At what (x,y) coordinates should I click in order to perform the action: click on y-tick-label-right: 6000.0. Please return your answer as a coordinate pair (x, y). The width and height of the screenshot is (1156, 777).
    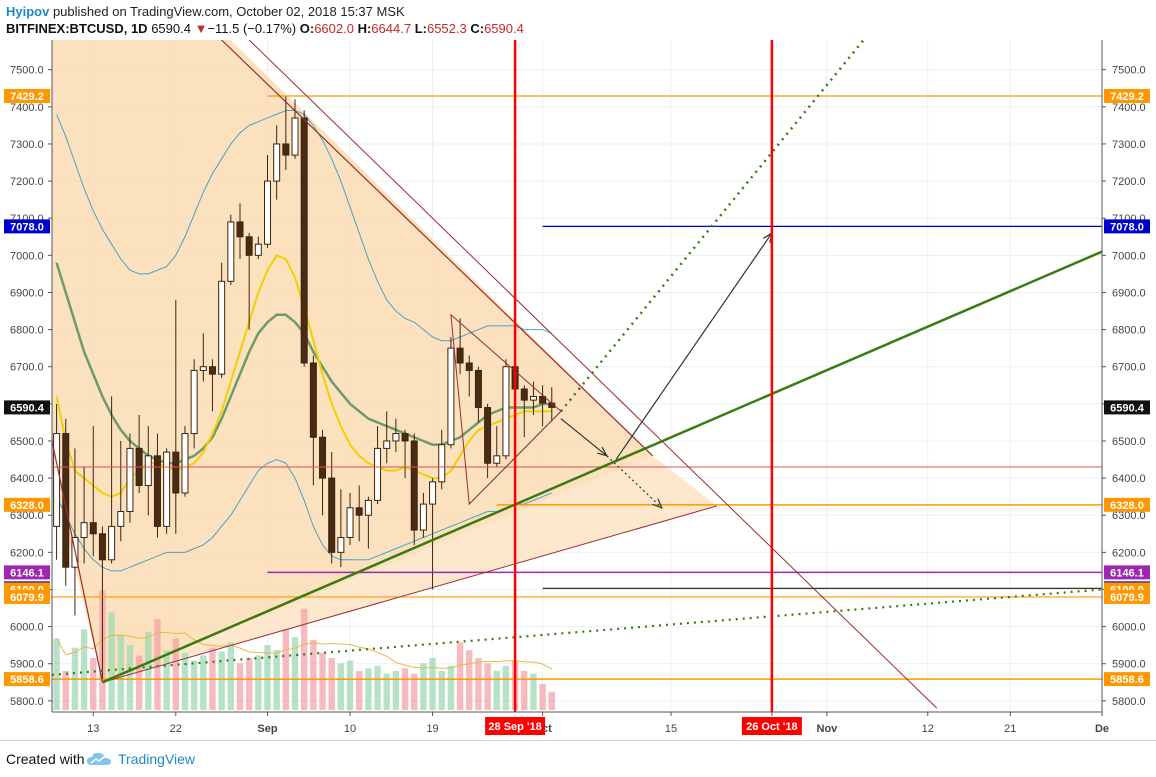
    Looking at the image, I should click on (1129, 628).